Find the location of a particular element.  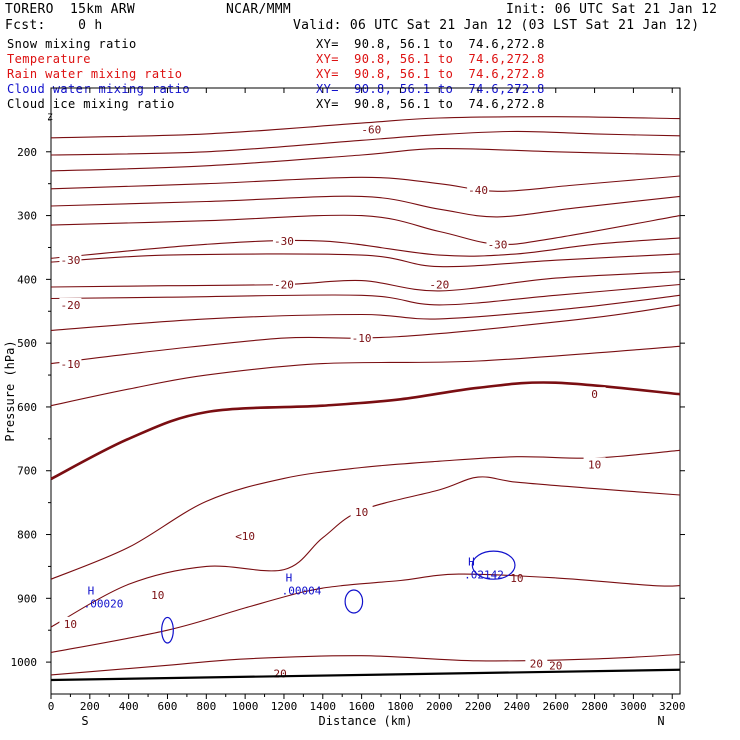

x-tick-label: 1800 is located at coordinates (400, 706).